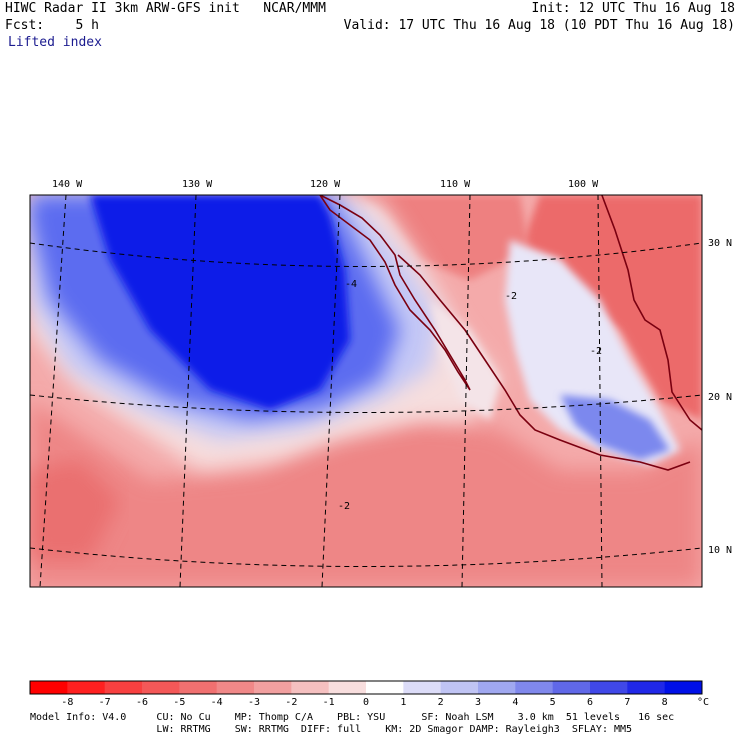 The height and width of the screenshot is (740, 740). I want to click on colorbar-frame, so click(366, 687).